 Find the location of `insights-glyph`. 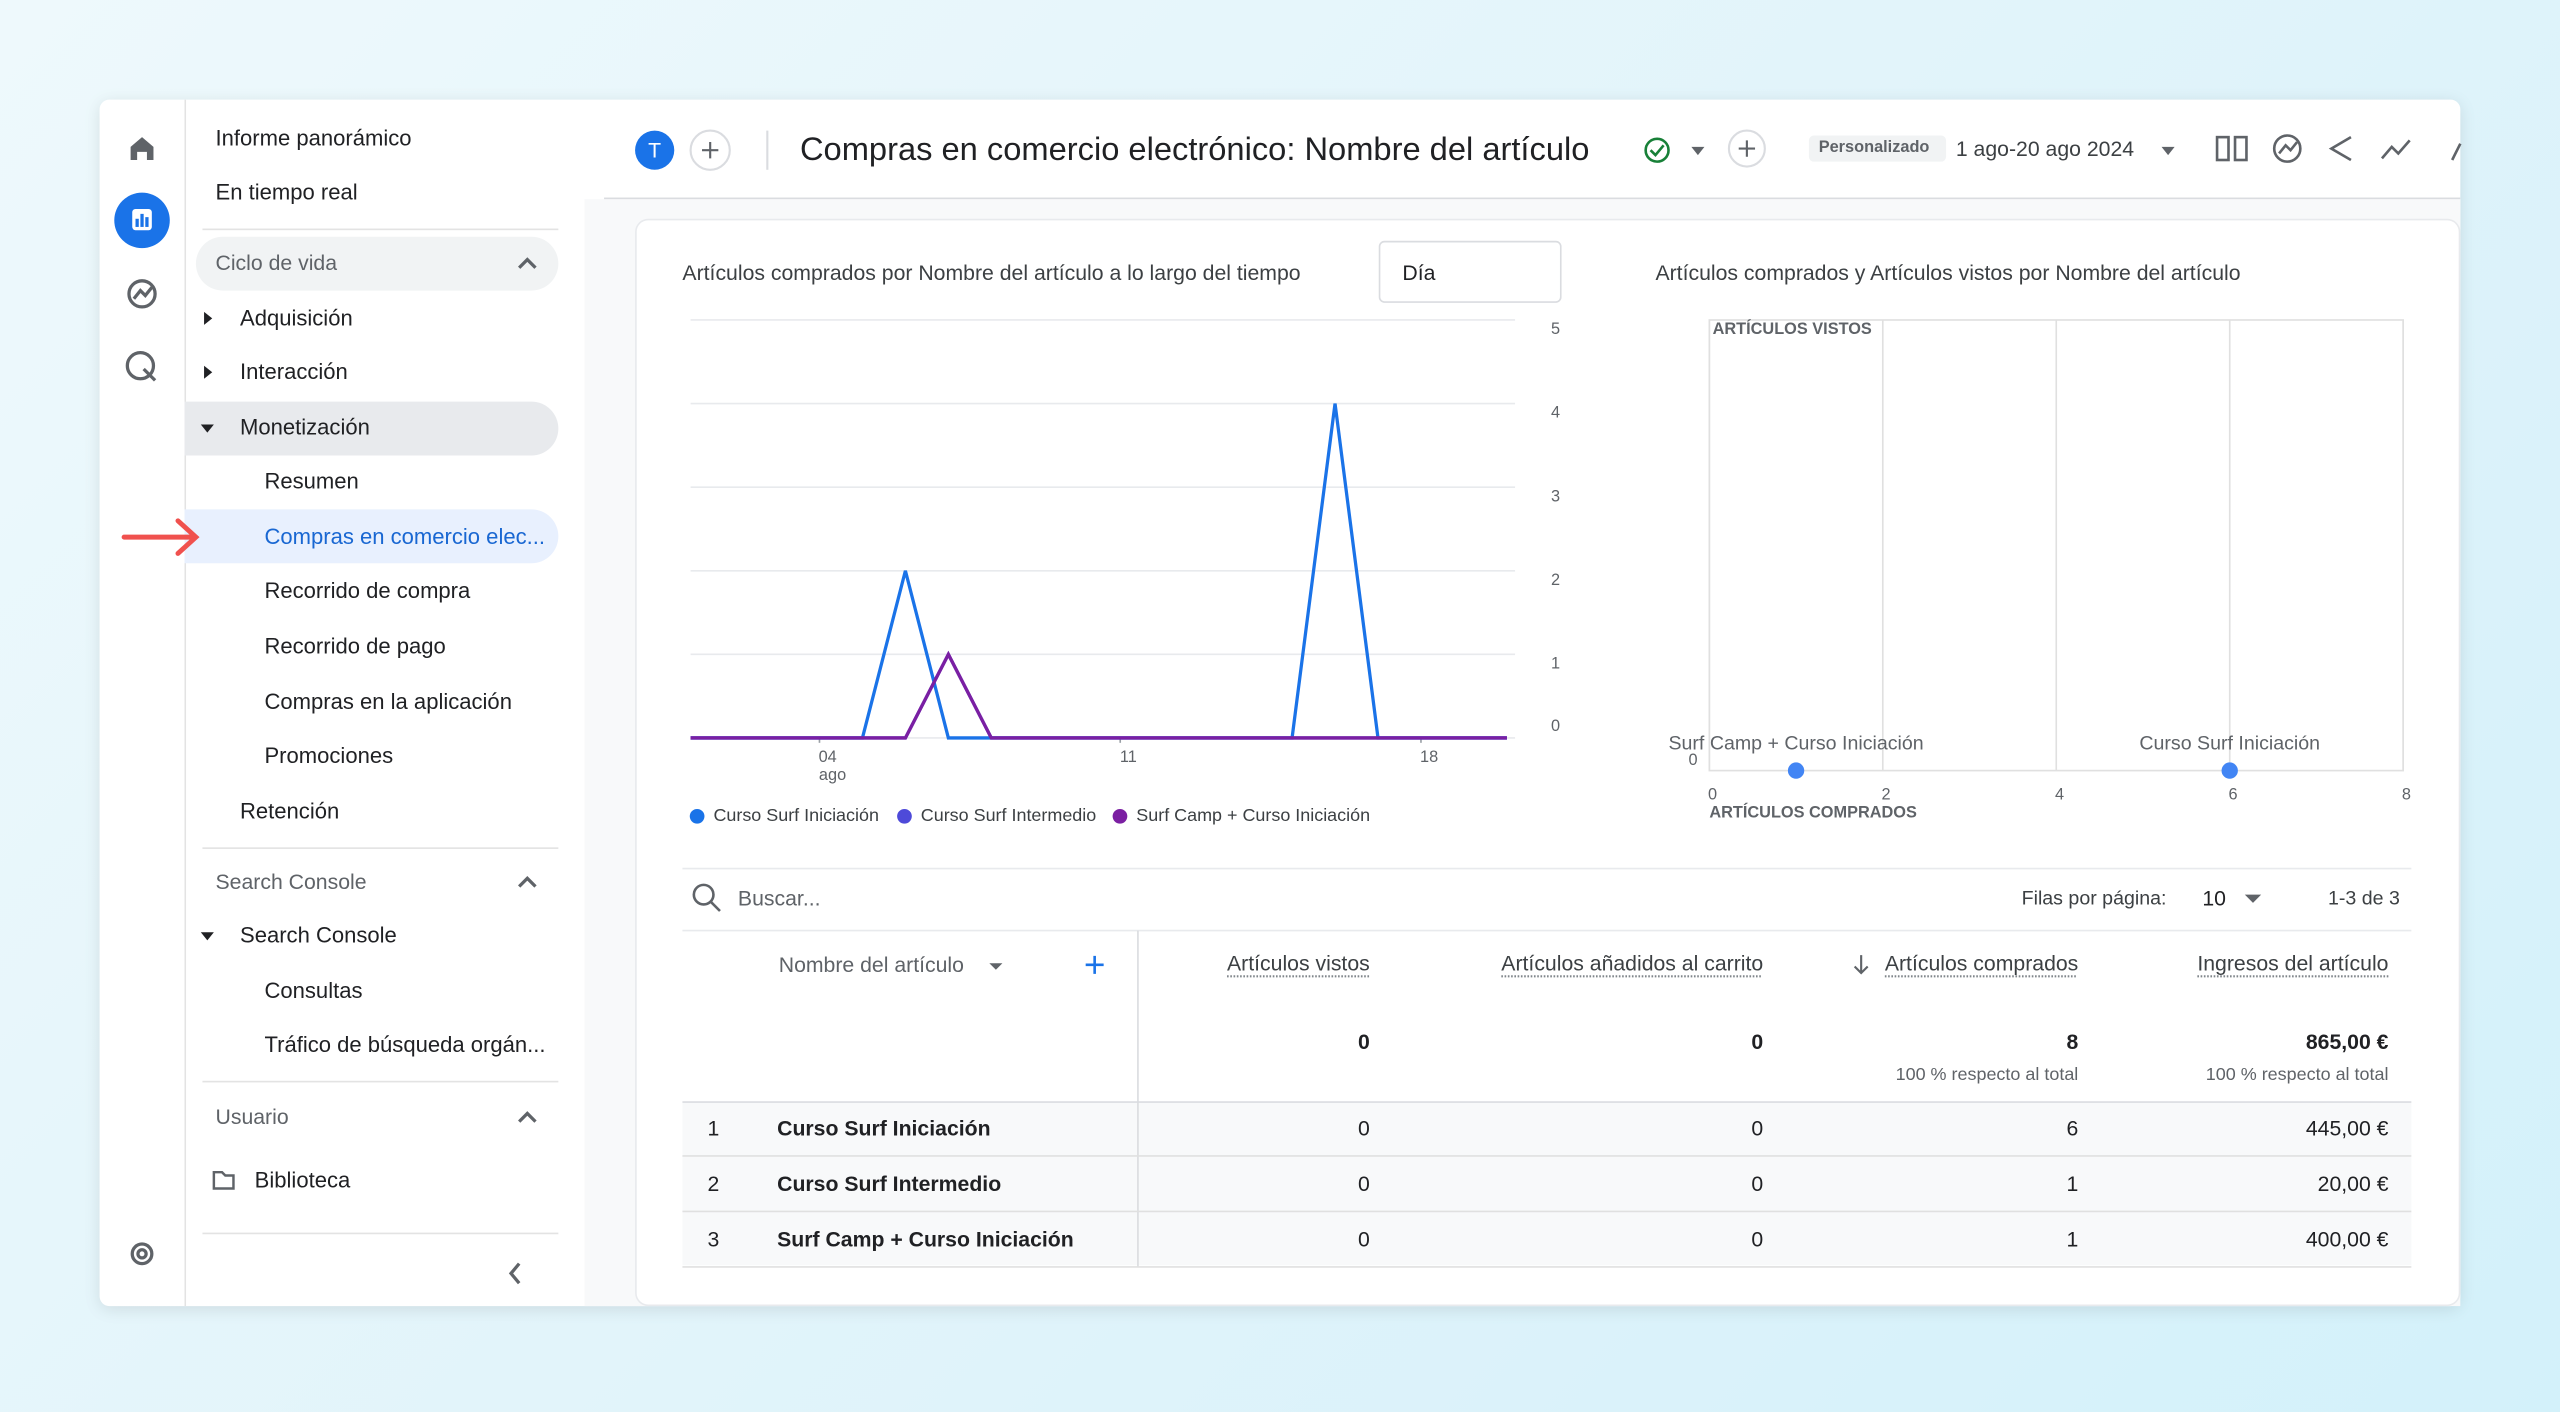

insights-glyph is located at coordinates (2288, 148).